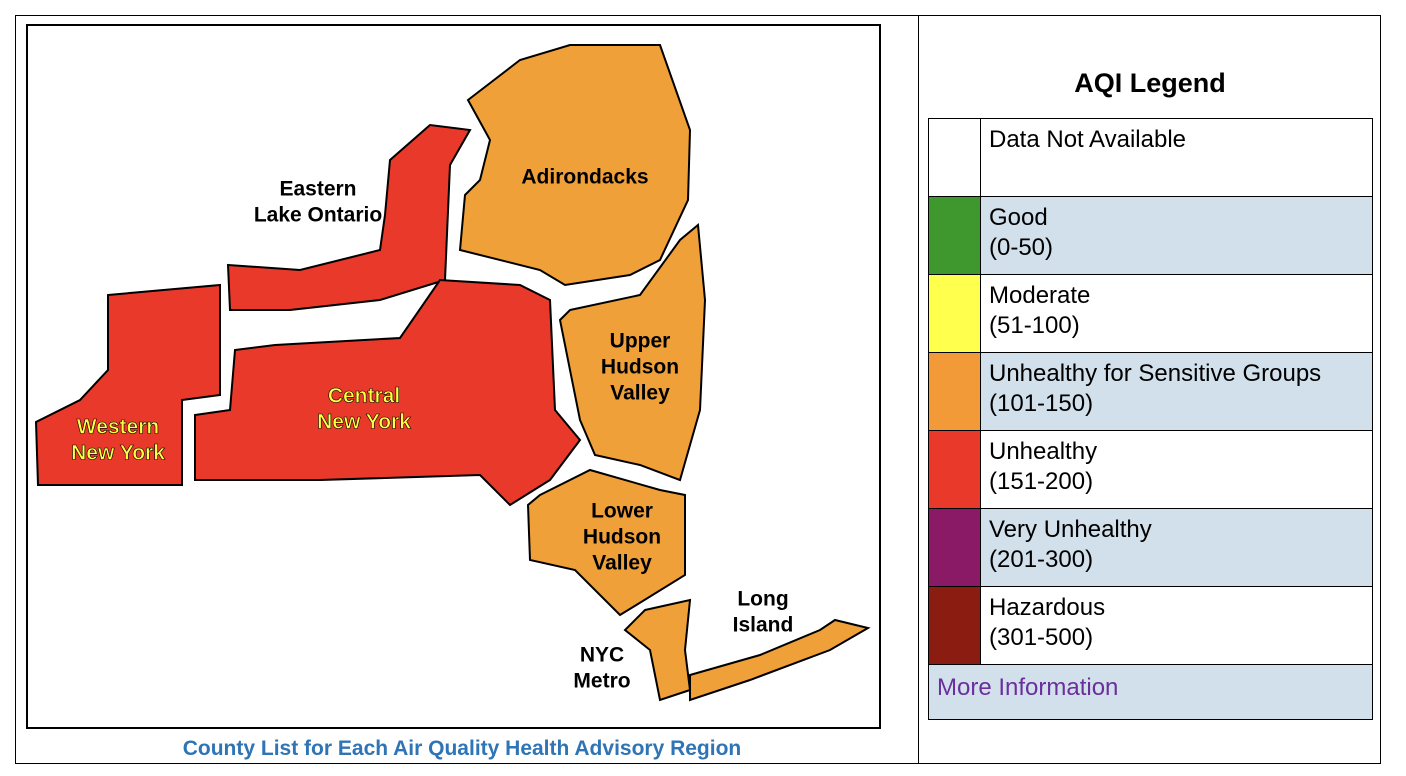 This screenshot has height=776, width=1406. Describe the element at coordinates (1041, 481) in the screenshot. I see `legend-range: (151-200)` at that location.